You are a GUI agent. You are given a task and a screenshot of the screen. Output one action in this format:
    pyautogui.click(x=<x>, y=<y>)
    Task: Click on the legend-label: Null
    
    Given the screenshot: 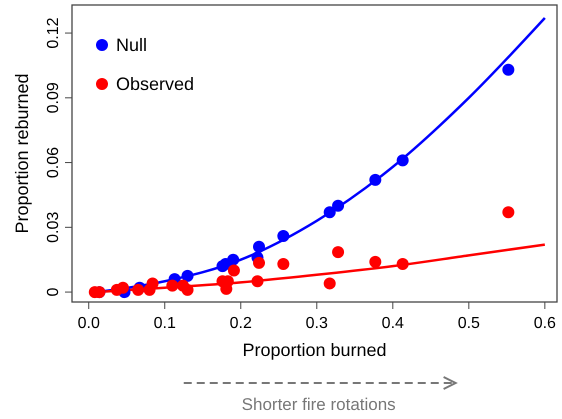 What is the action you would take?
    pyautogui.click(x=132, y=45)
    